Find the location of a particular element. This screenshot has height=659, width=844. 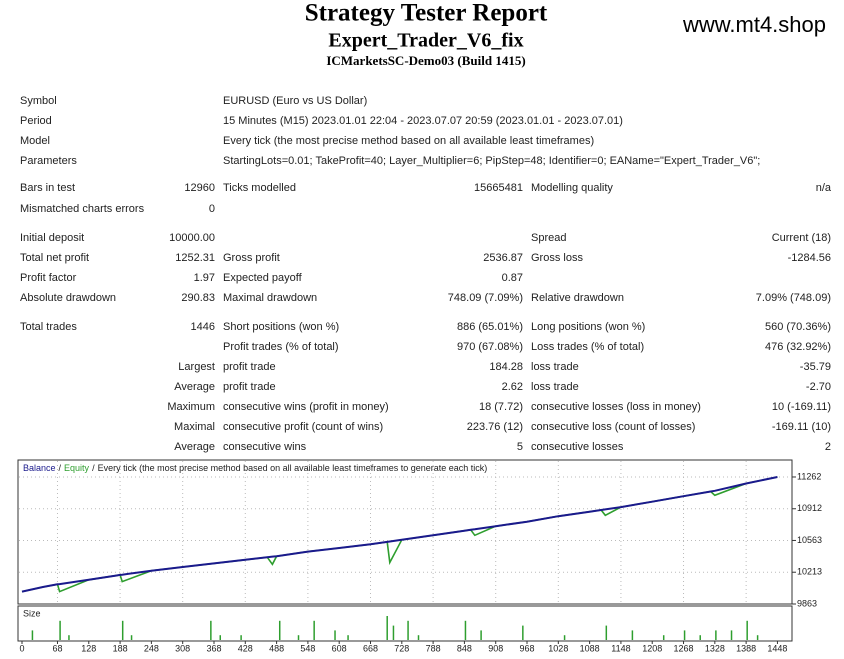

row-label: Long positions (won %) is located at coordinates (588, 327).